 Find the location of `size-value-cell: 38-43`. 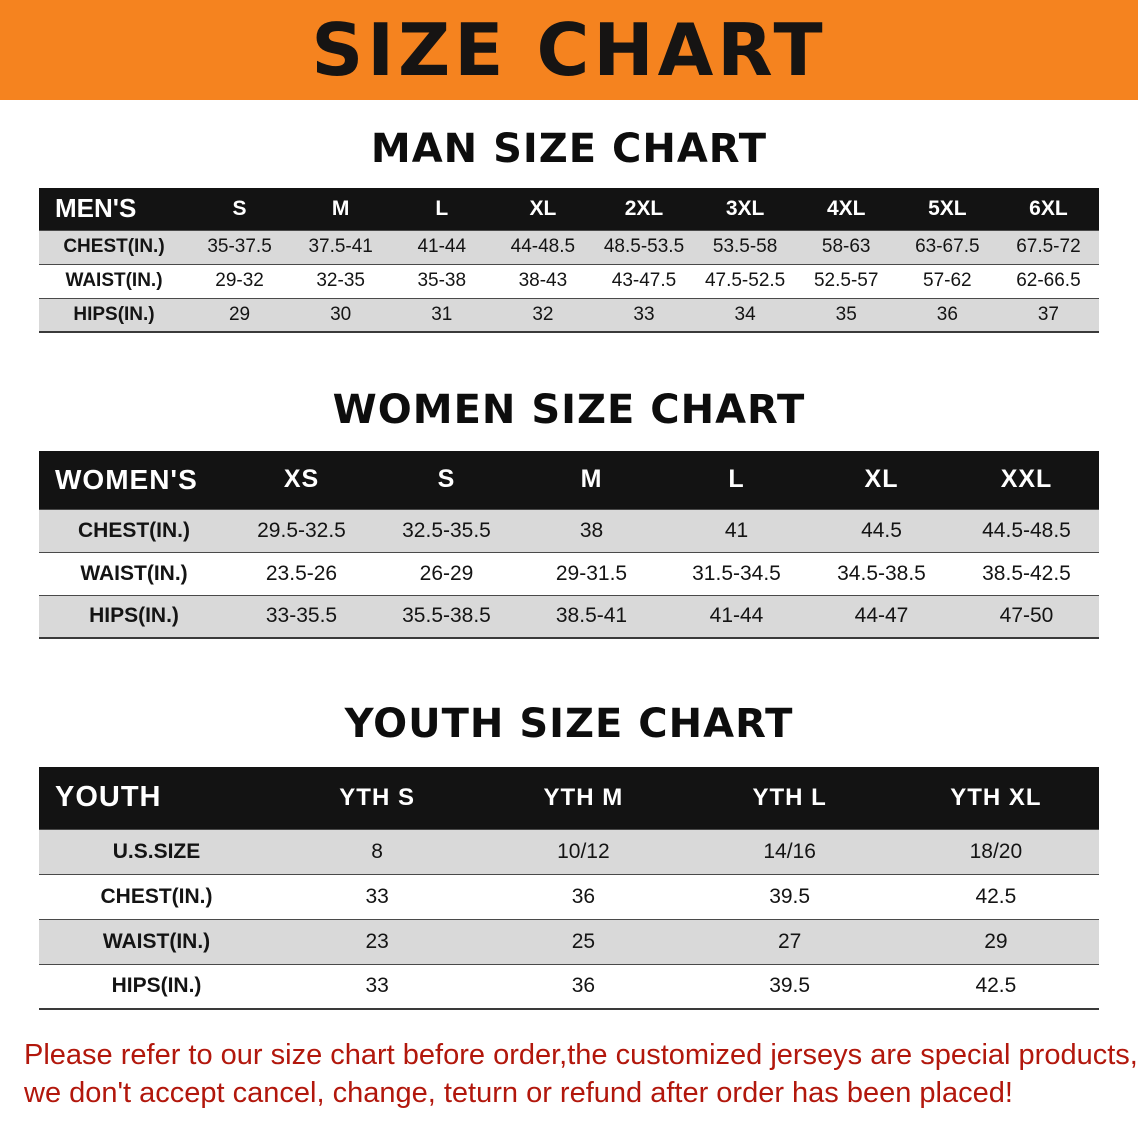

size-value-cell: 38-43 is located at coordinates (543, 280).